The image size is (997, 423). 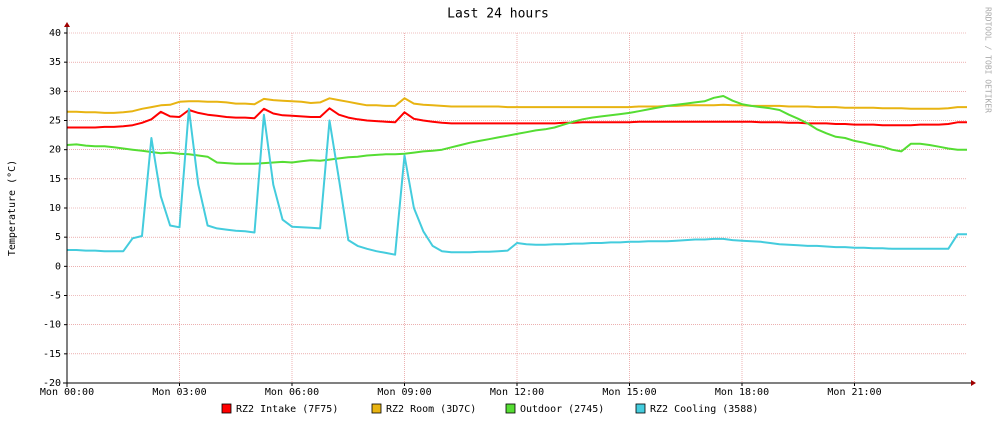 What do you see at coordinates (52, 354) in the screenshot?
I see `y-tick-label: -15` at bounding box center [52, 354].